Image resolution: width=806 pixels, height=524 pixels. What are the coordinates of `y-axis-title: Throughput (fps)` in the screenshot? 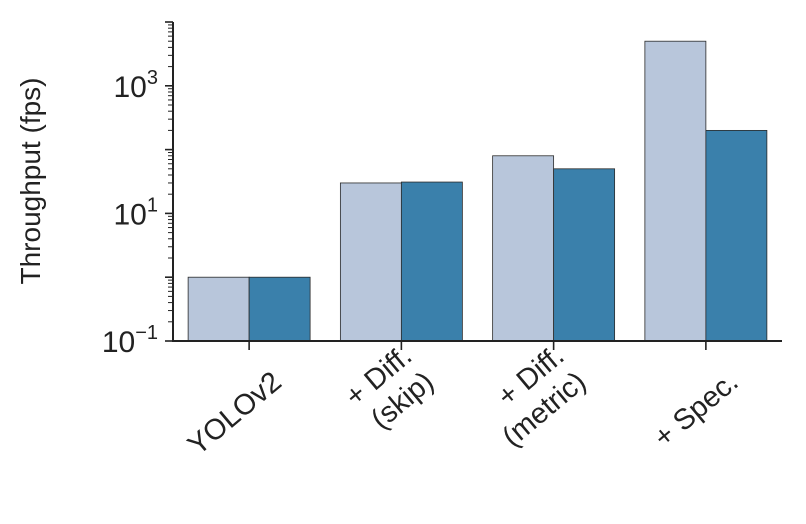 It's located at (30, 181).